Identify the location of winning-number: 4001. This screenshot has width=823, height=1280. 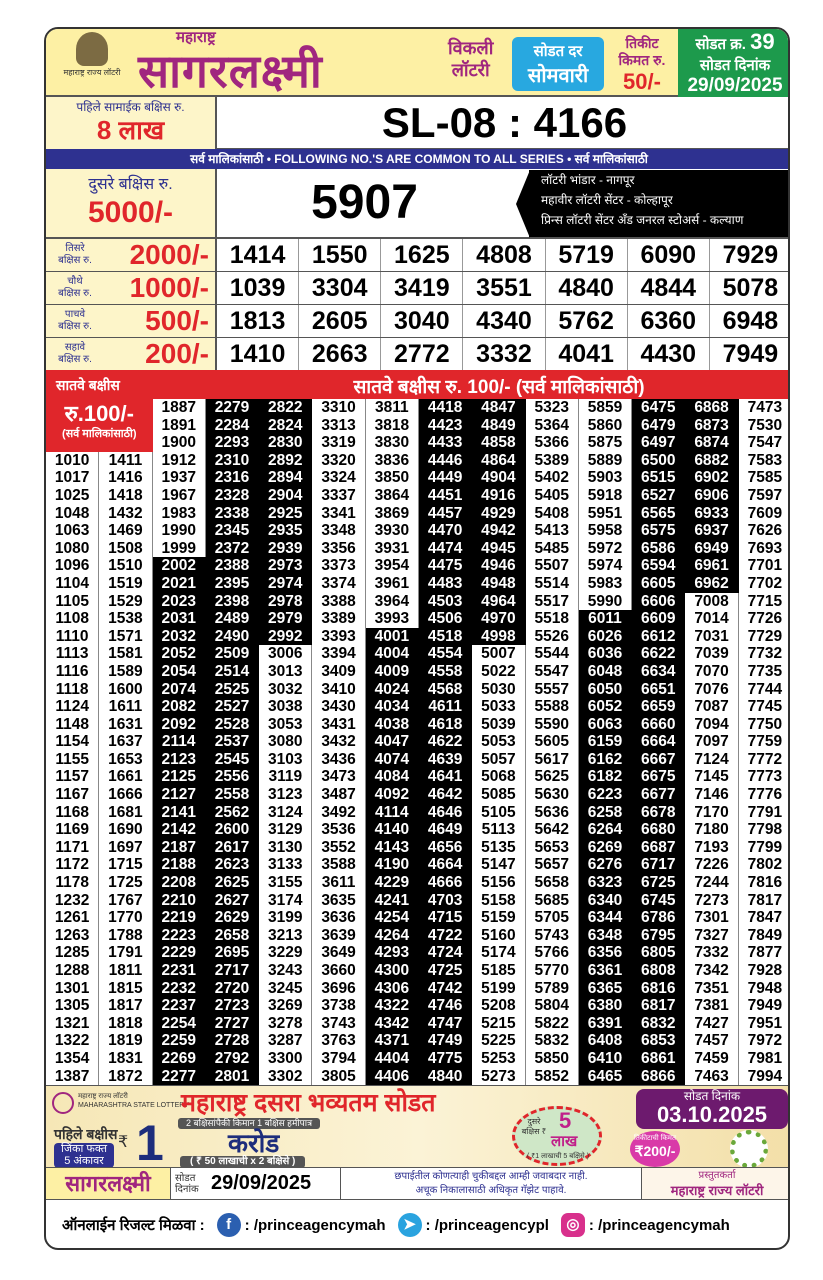
(392, 636).